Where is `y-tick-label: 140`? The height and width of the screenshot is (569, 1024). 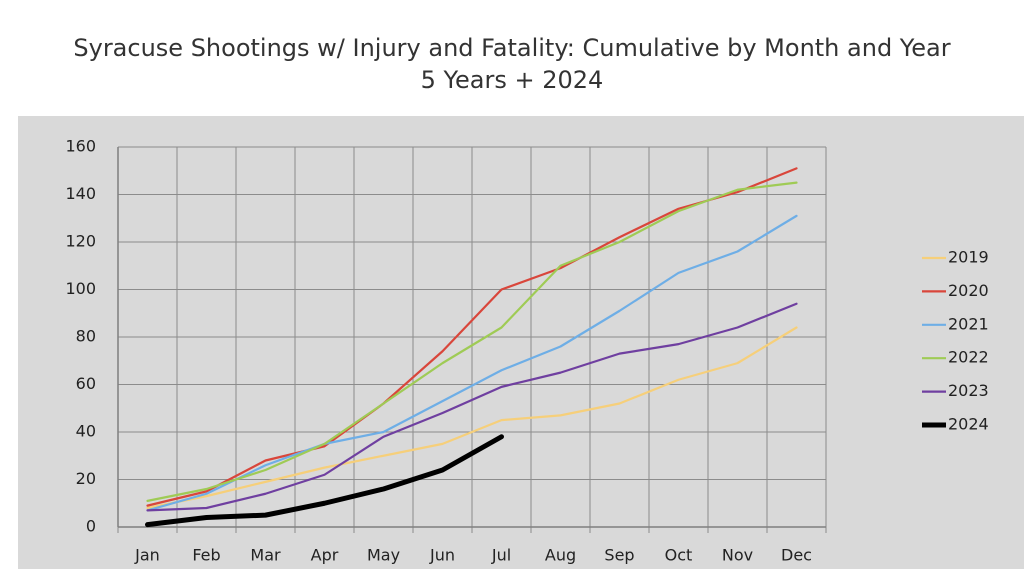 y-tick-label: 140 is located at coordinates (80, 193).